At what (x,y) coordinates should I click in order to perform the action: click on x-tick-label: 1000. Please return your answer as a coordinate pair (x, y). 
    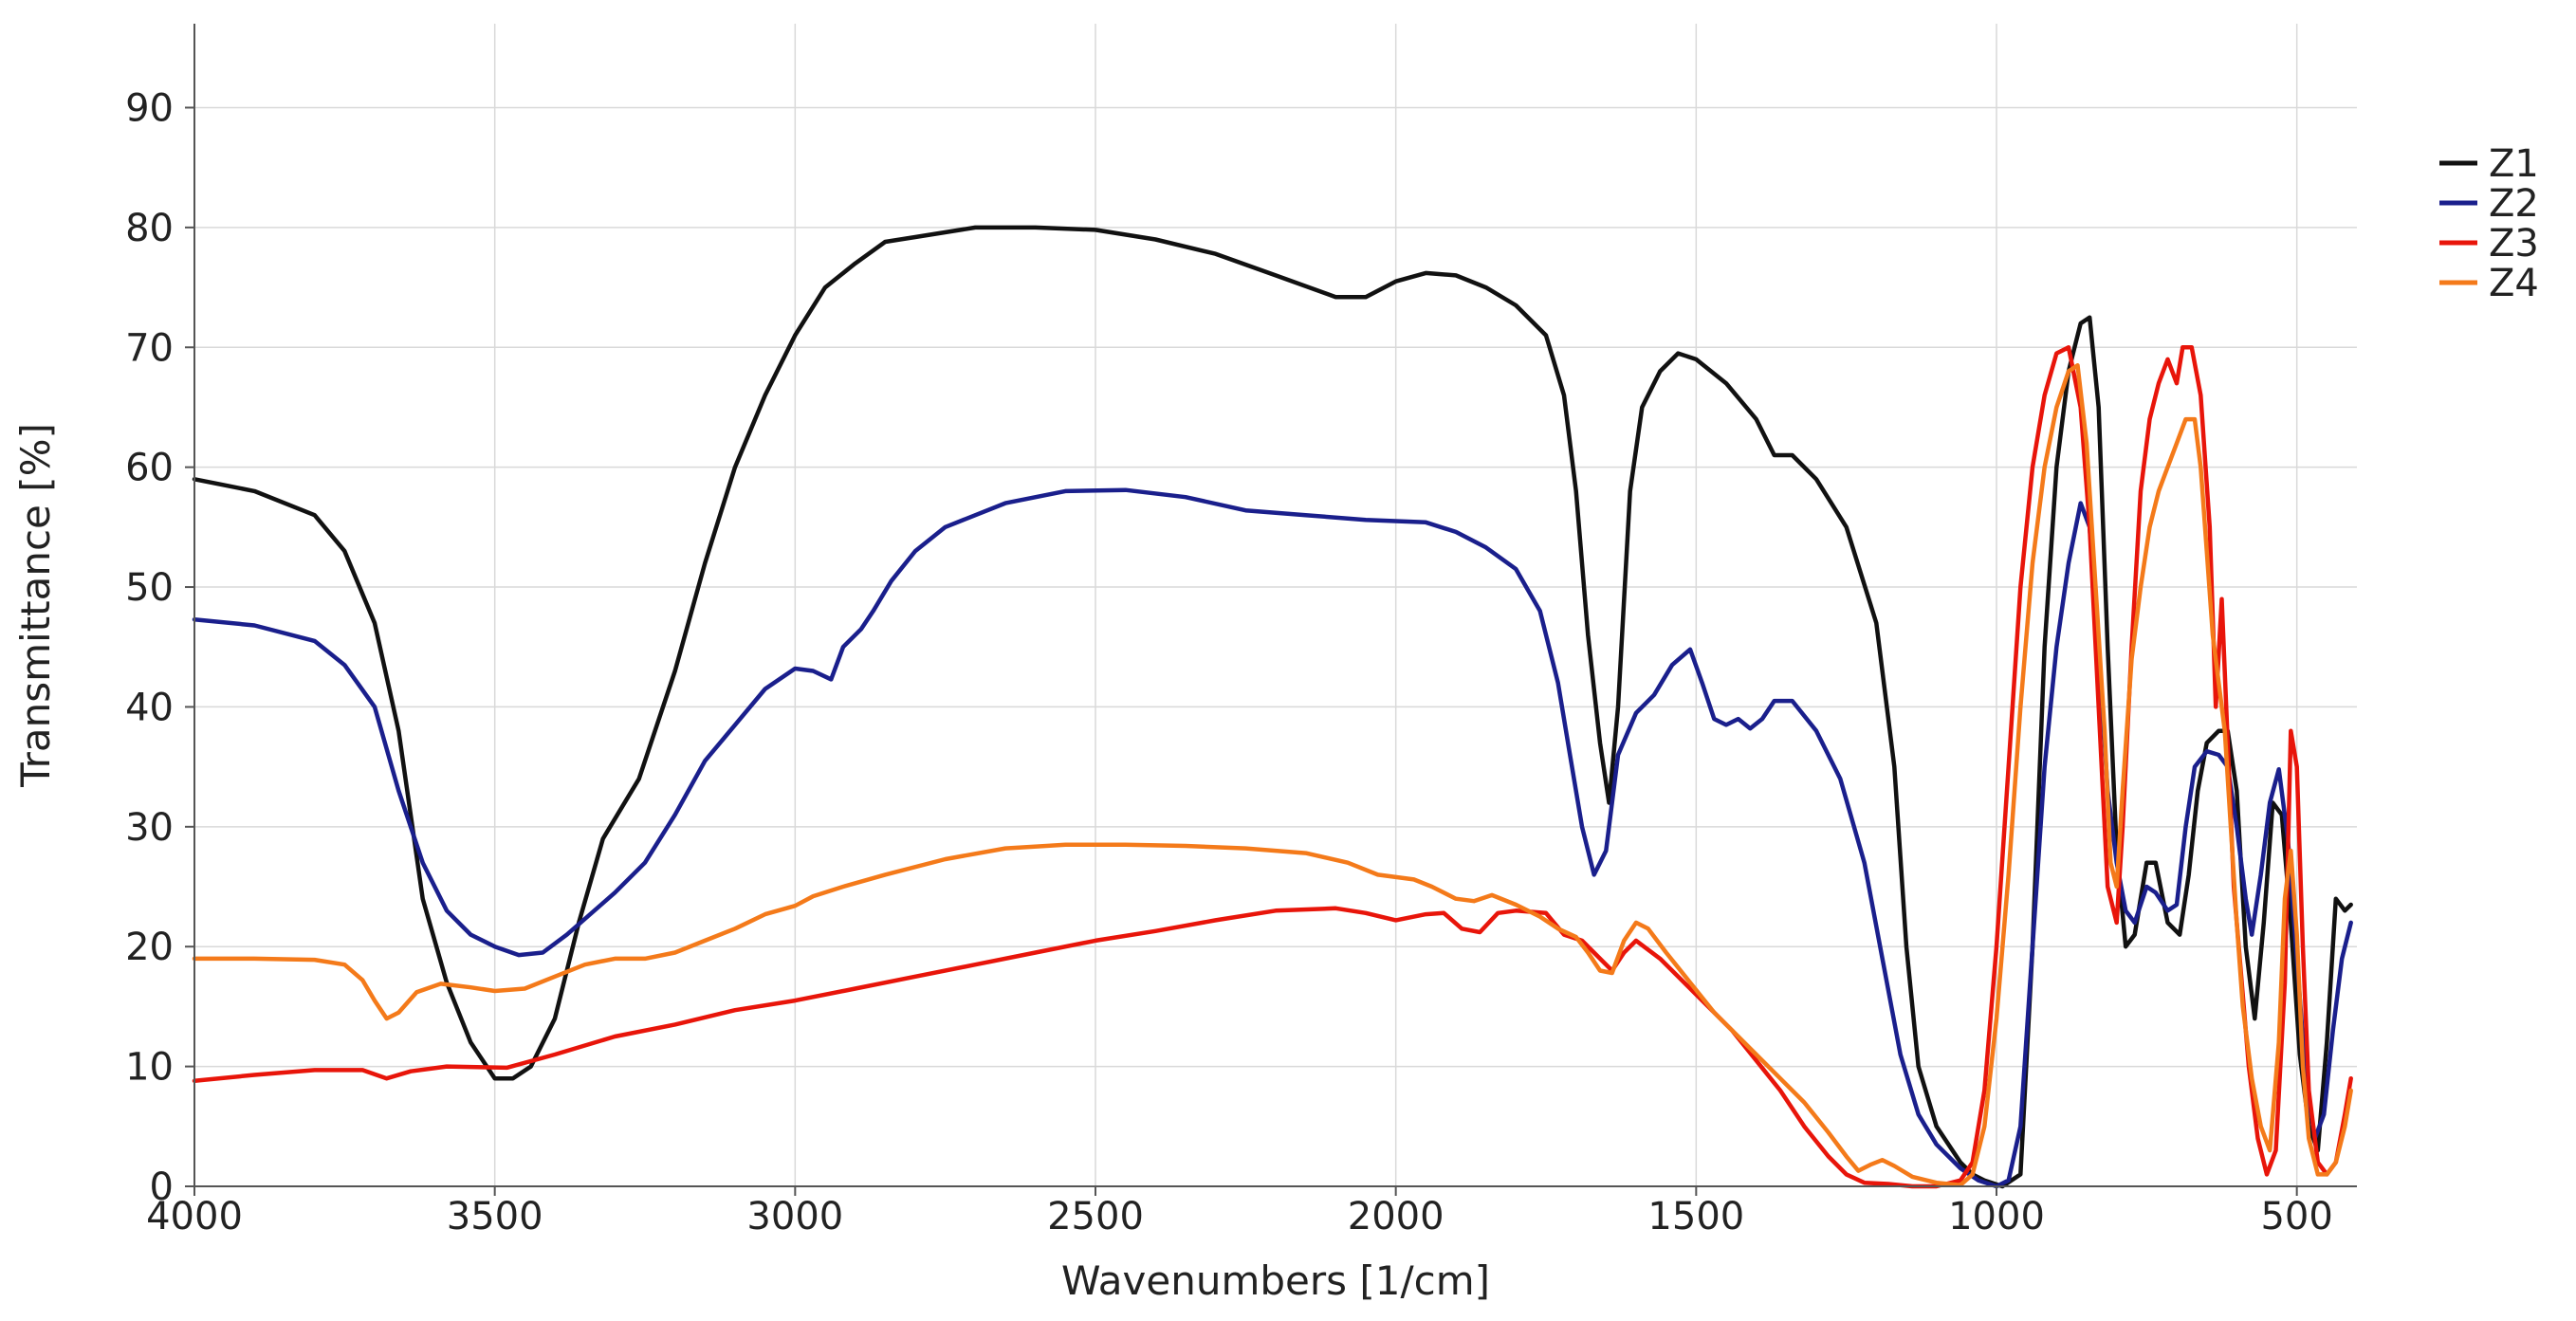
    Looking at the image, I should click on (1996, 1217).